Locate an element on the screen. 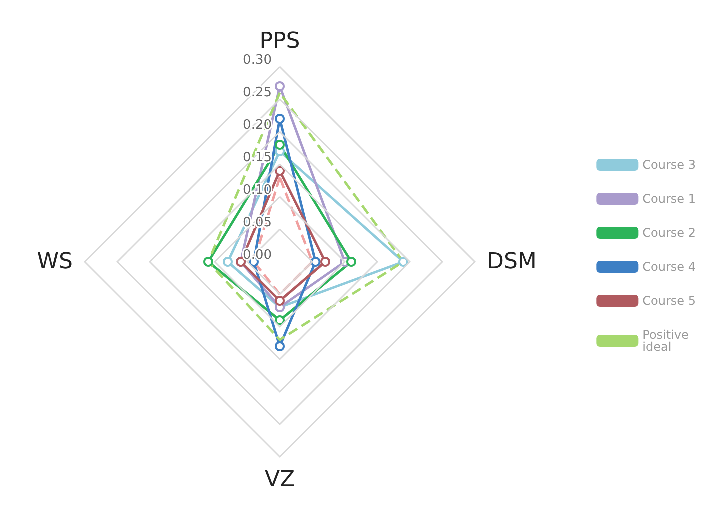 The height and width of the screenshot is (512, 711). spoke-label: VZ is located at coordinates (280, 480).